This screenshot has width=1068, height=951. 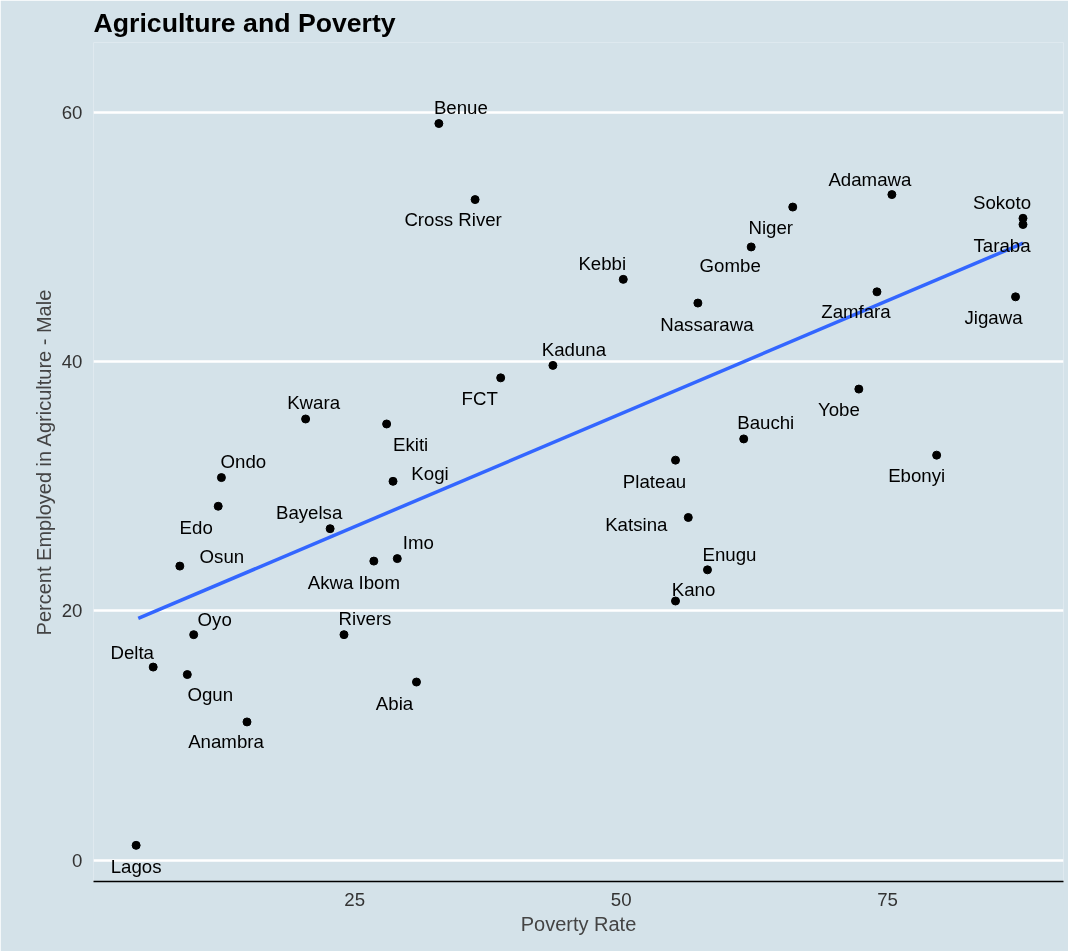 What do you see at coordinates (243, 462) in the screenshot?
I see `annotation: Ondo` at bounding box center [243, 462].